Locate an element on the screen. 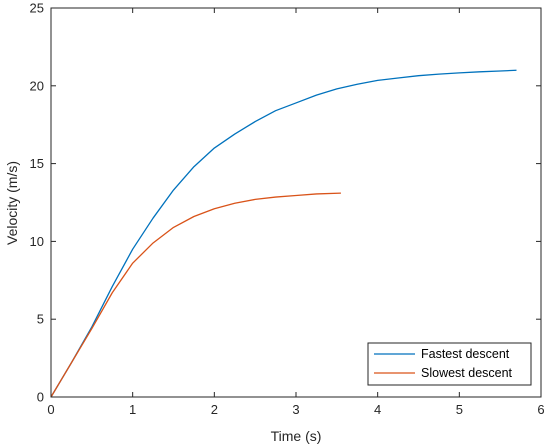  x-tick-label: 0 is located at coordinates (50, 409).